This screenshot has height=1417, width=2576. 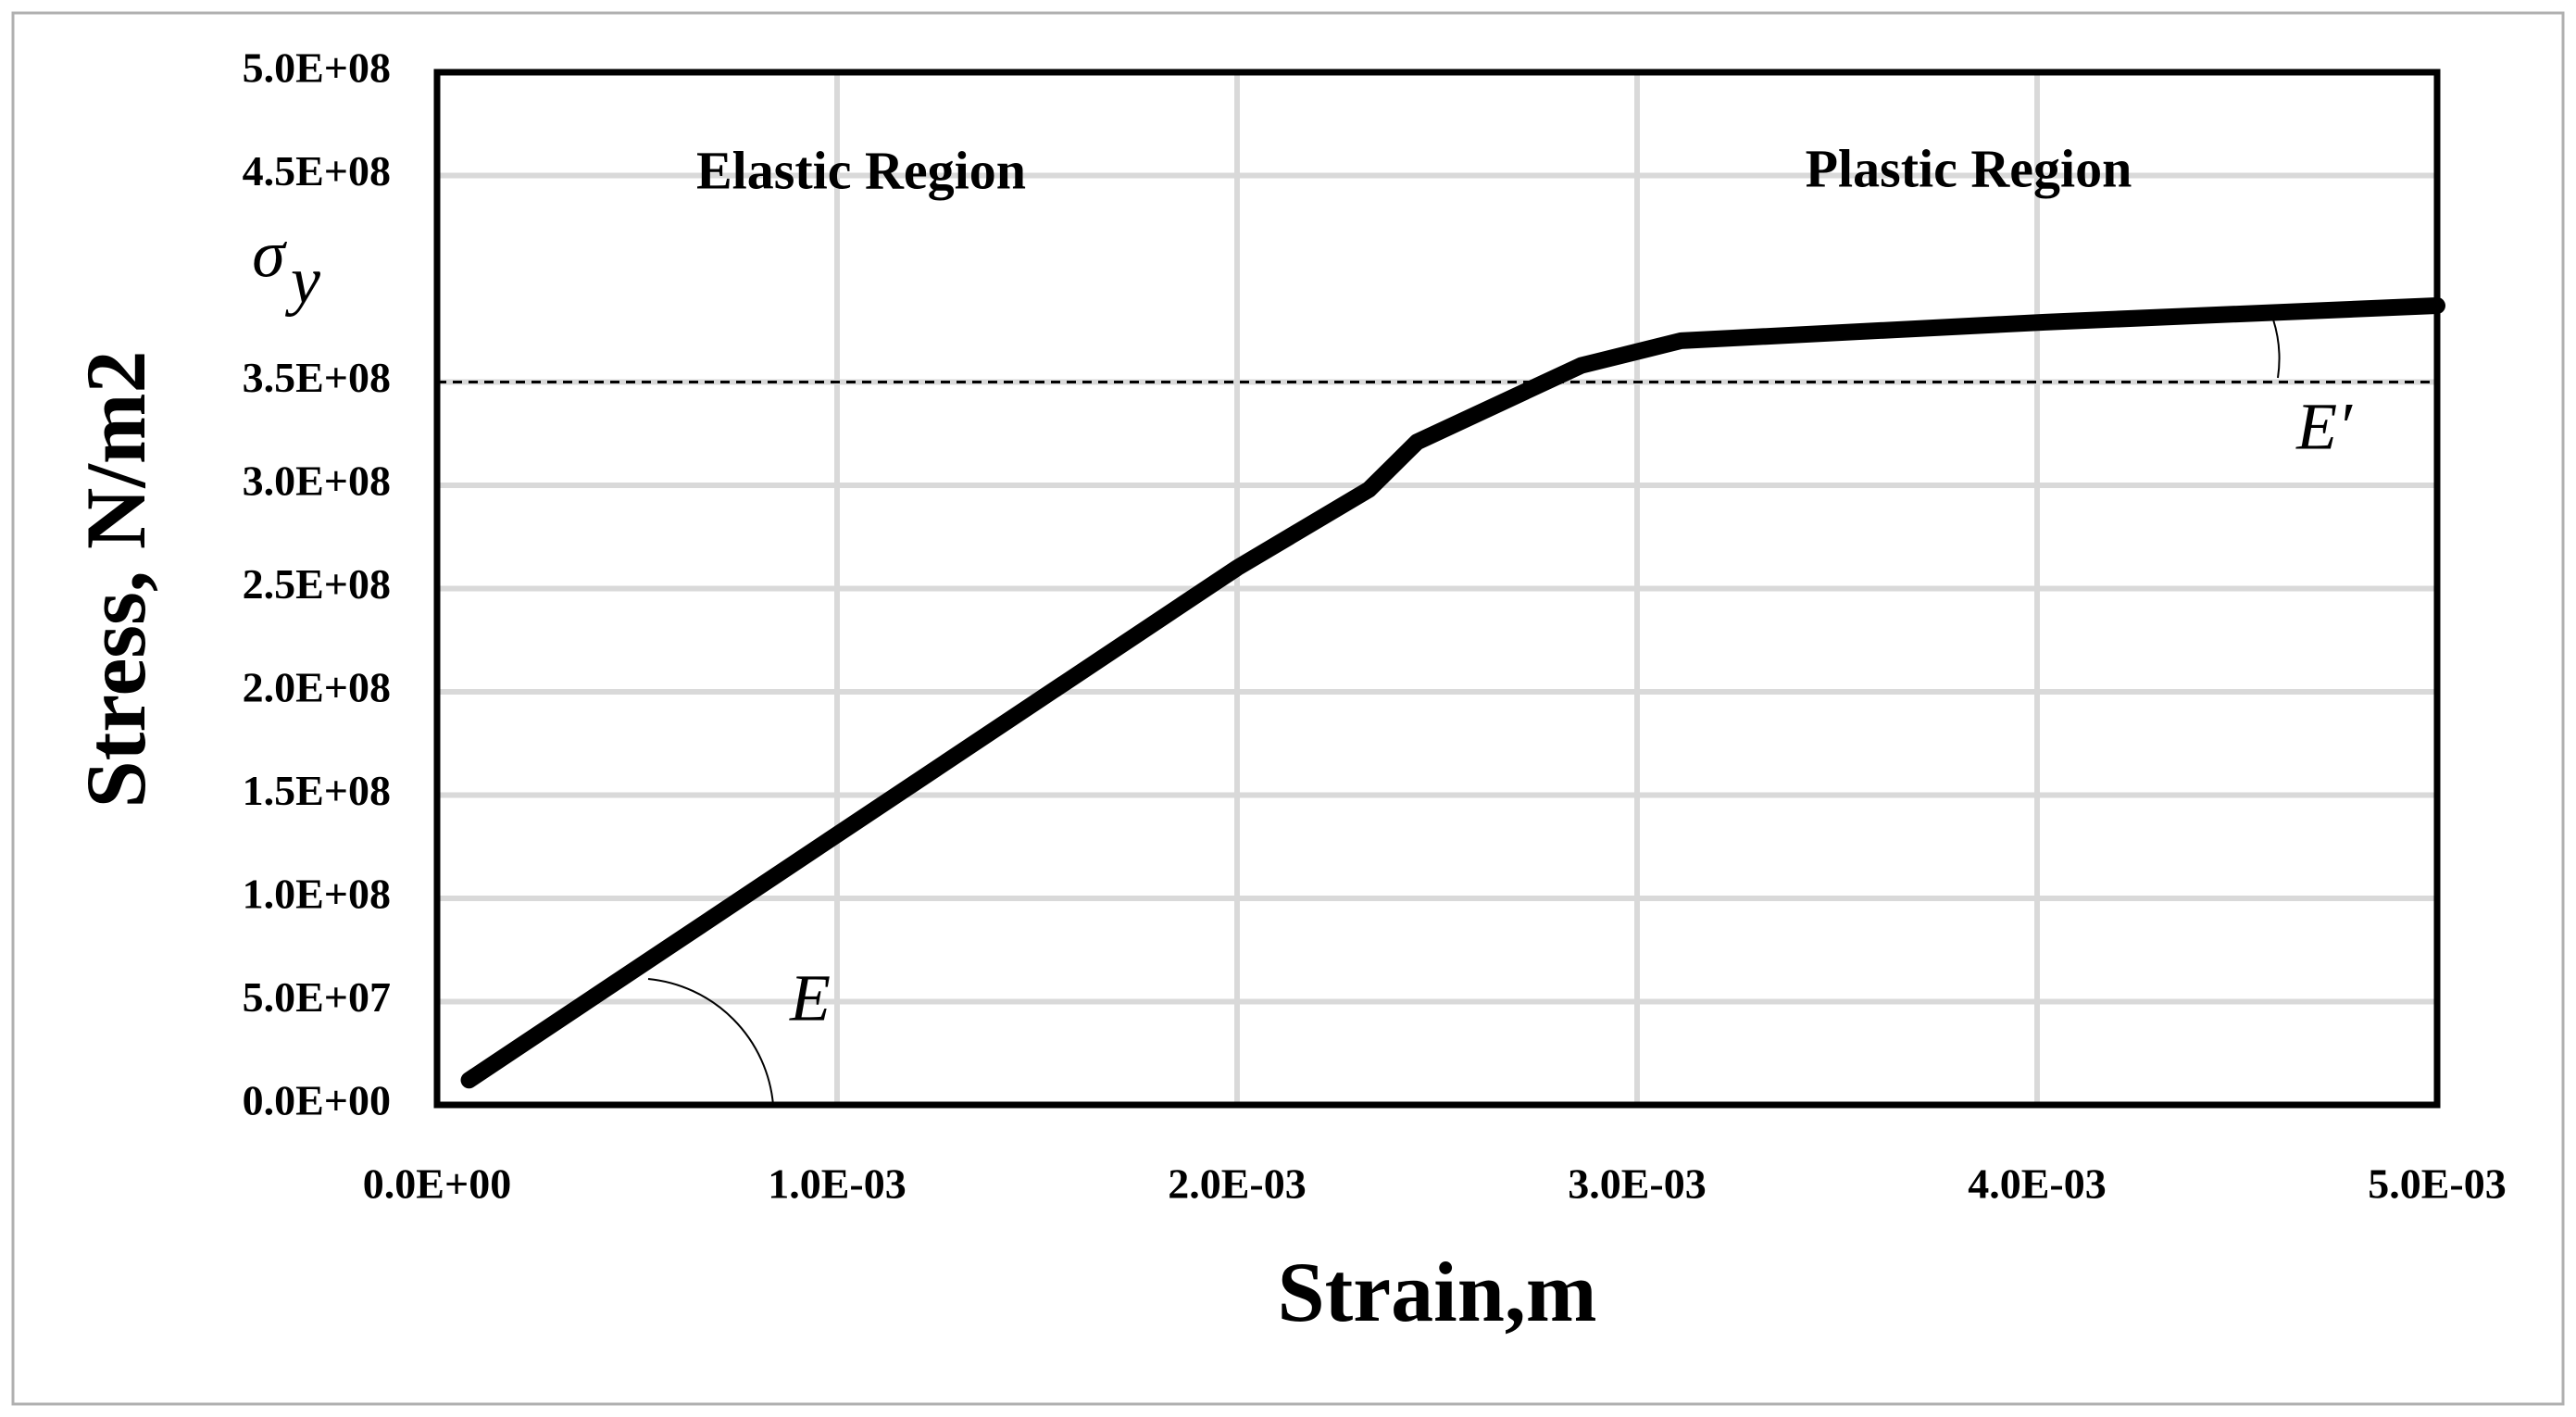 I want to click on y-tick-label: 5.0E+08, so click(x=317, y=68).